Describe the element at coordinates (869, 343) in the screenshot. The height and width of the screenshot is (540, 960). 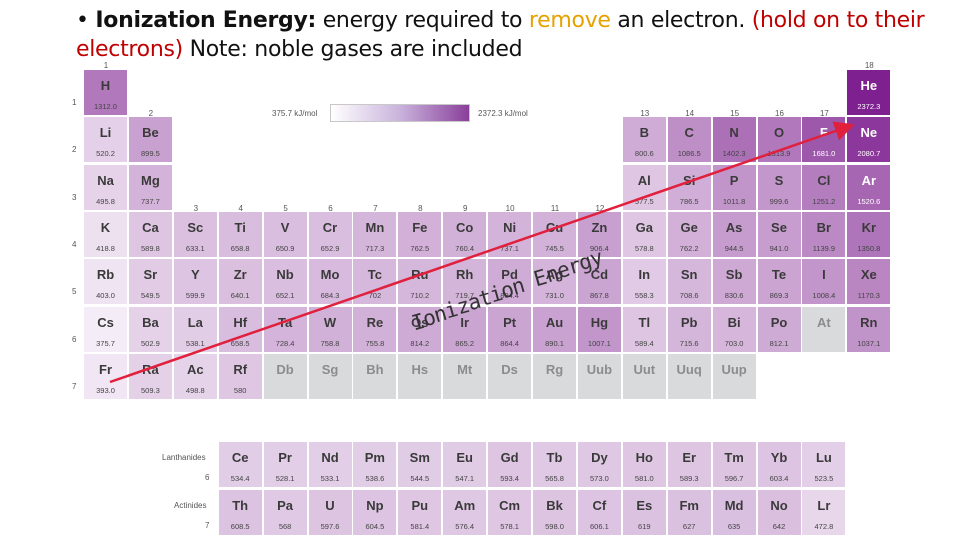
I see `element-value: 1037.1` at that location.